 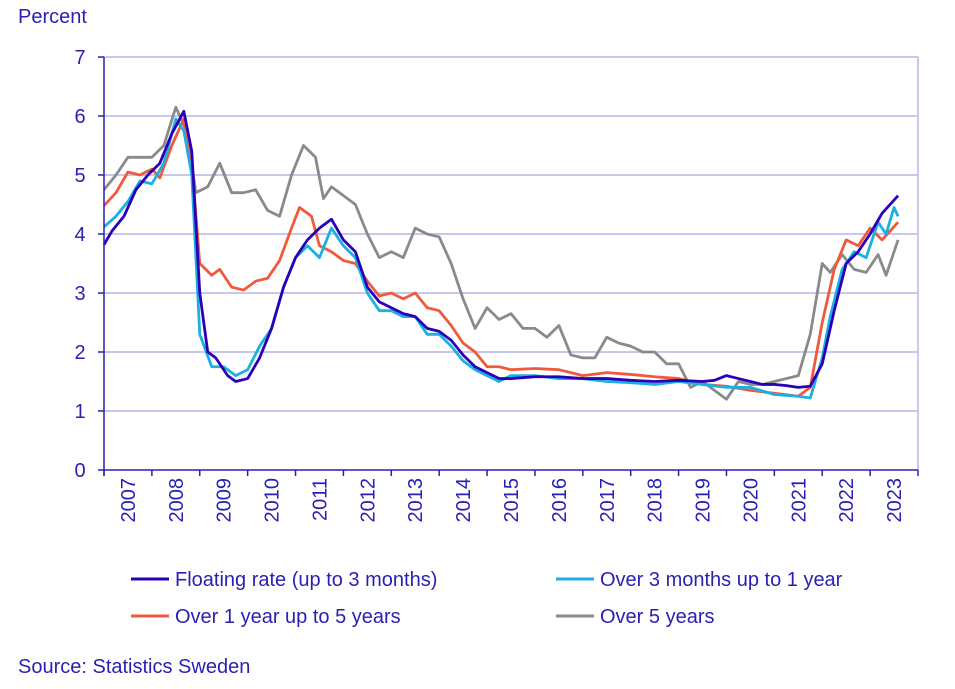 I want to click on x-tick-label: 2008, so click(x=177, y=500).